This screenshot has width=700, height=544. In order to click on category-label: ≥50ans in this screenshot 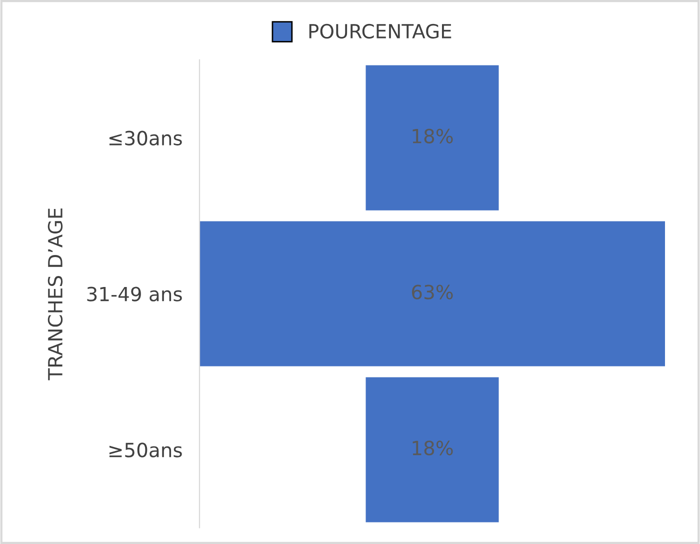, I will do `click(145, 450)`.